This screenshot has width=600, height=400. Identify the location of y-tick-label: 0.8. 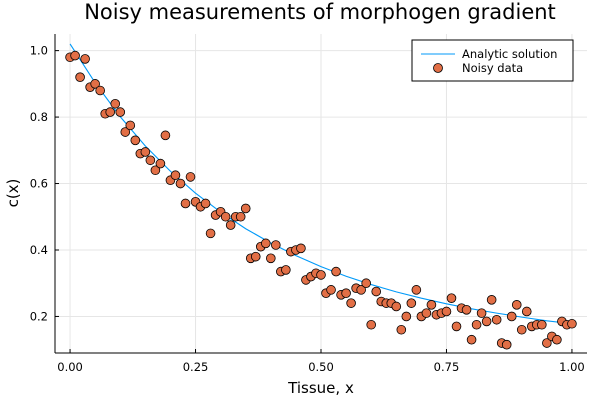
(39, 117).